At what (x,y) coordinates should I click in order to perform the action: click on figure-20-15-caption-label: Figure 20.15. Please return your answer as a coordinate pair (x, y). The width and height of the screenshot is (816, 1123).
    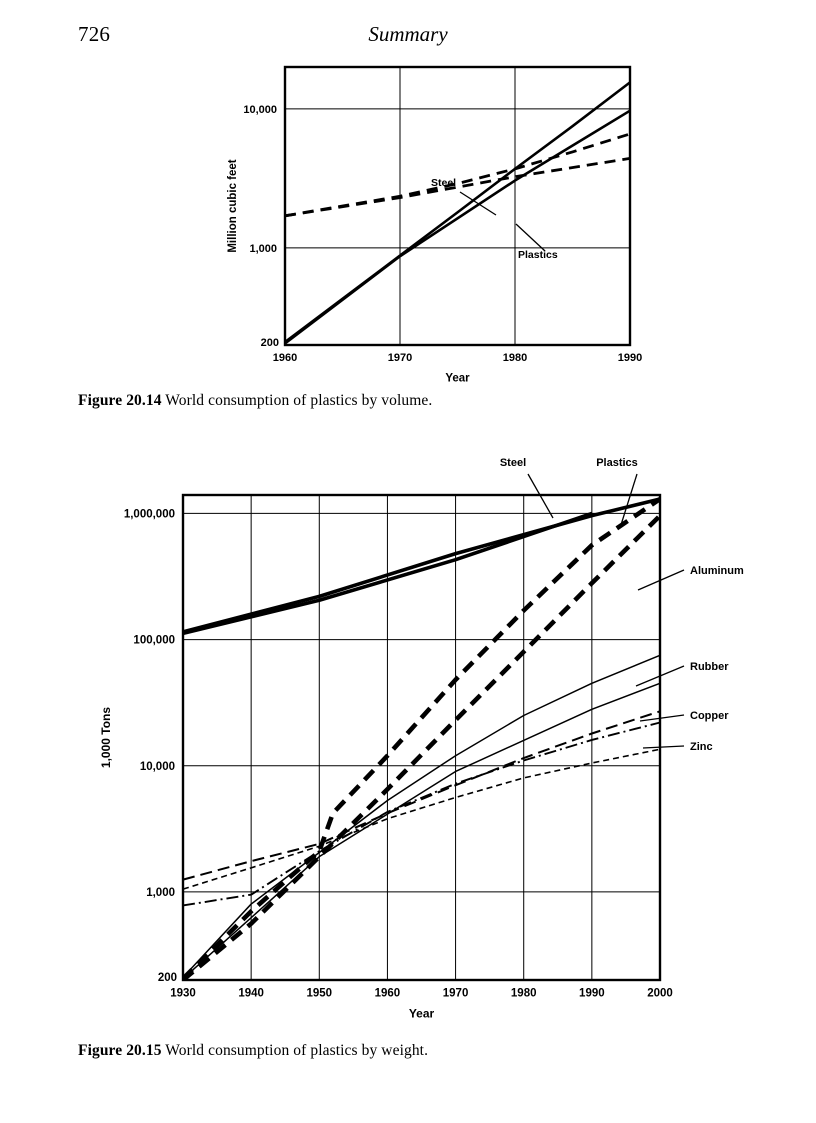
    Looking at the image, I should click on (120, 1050).